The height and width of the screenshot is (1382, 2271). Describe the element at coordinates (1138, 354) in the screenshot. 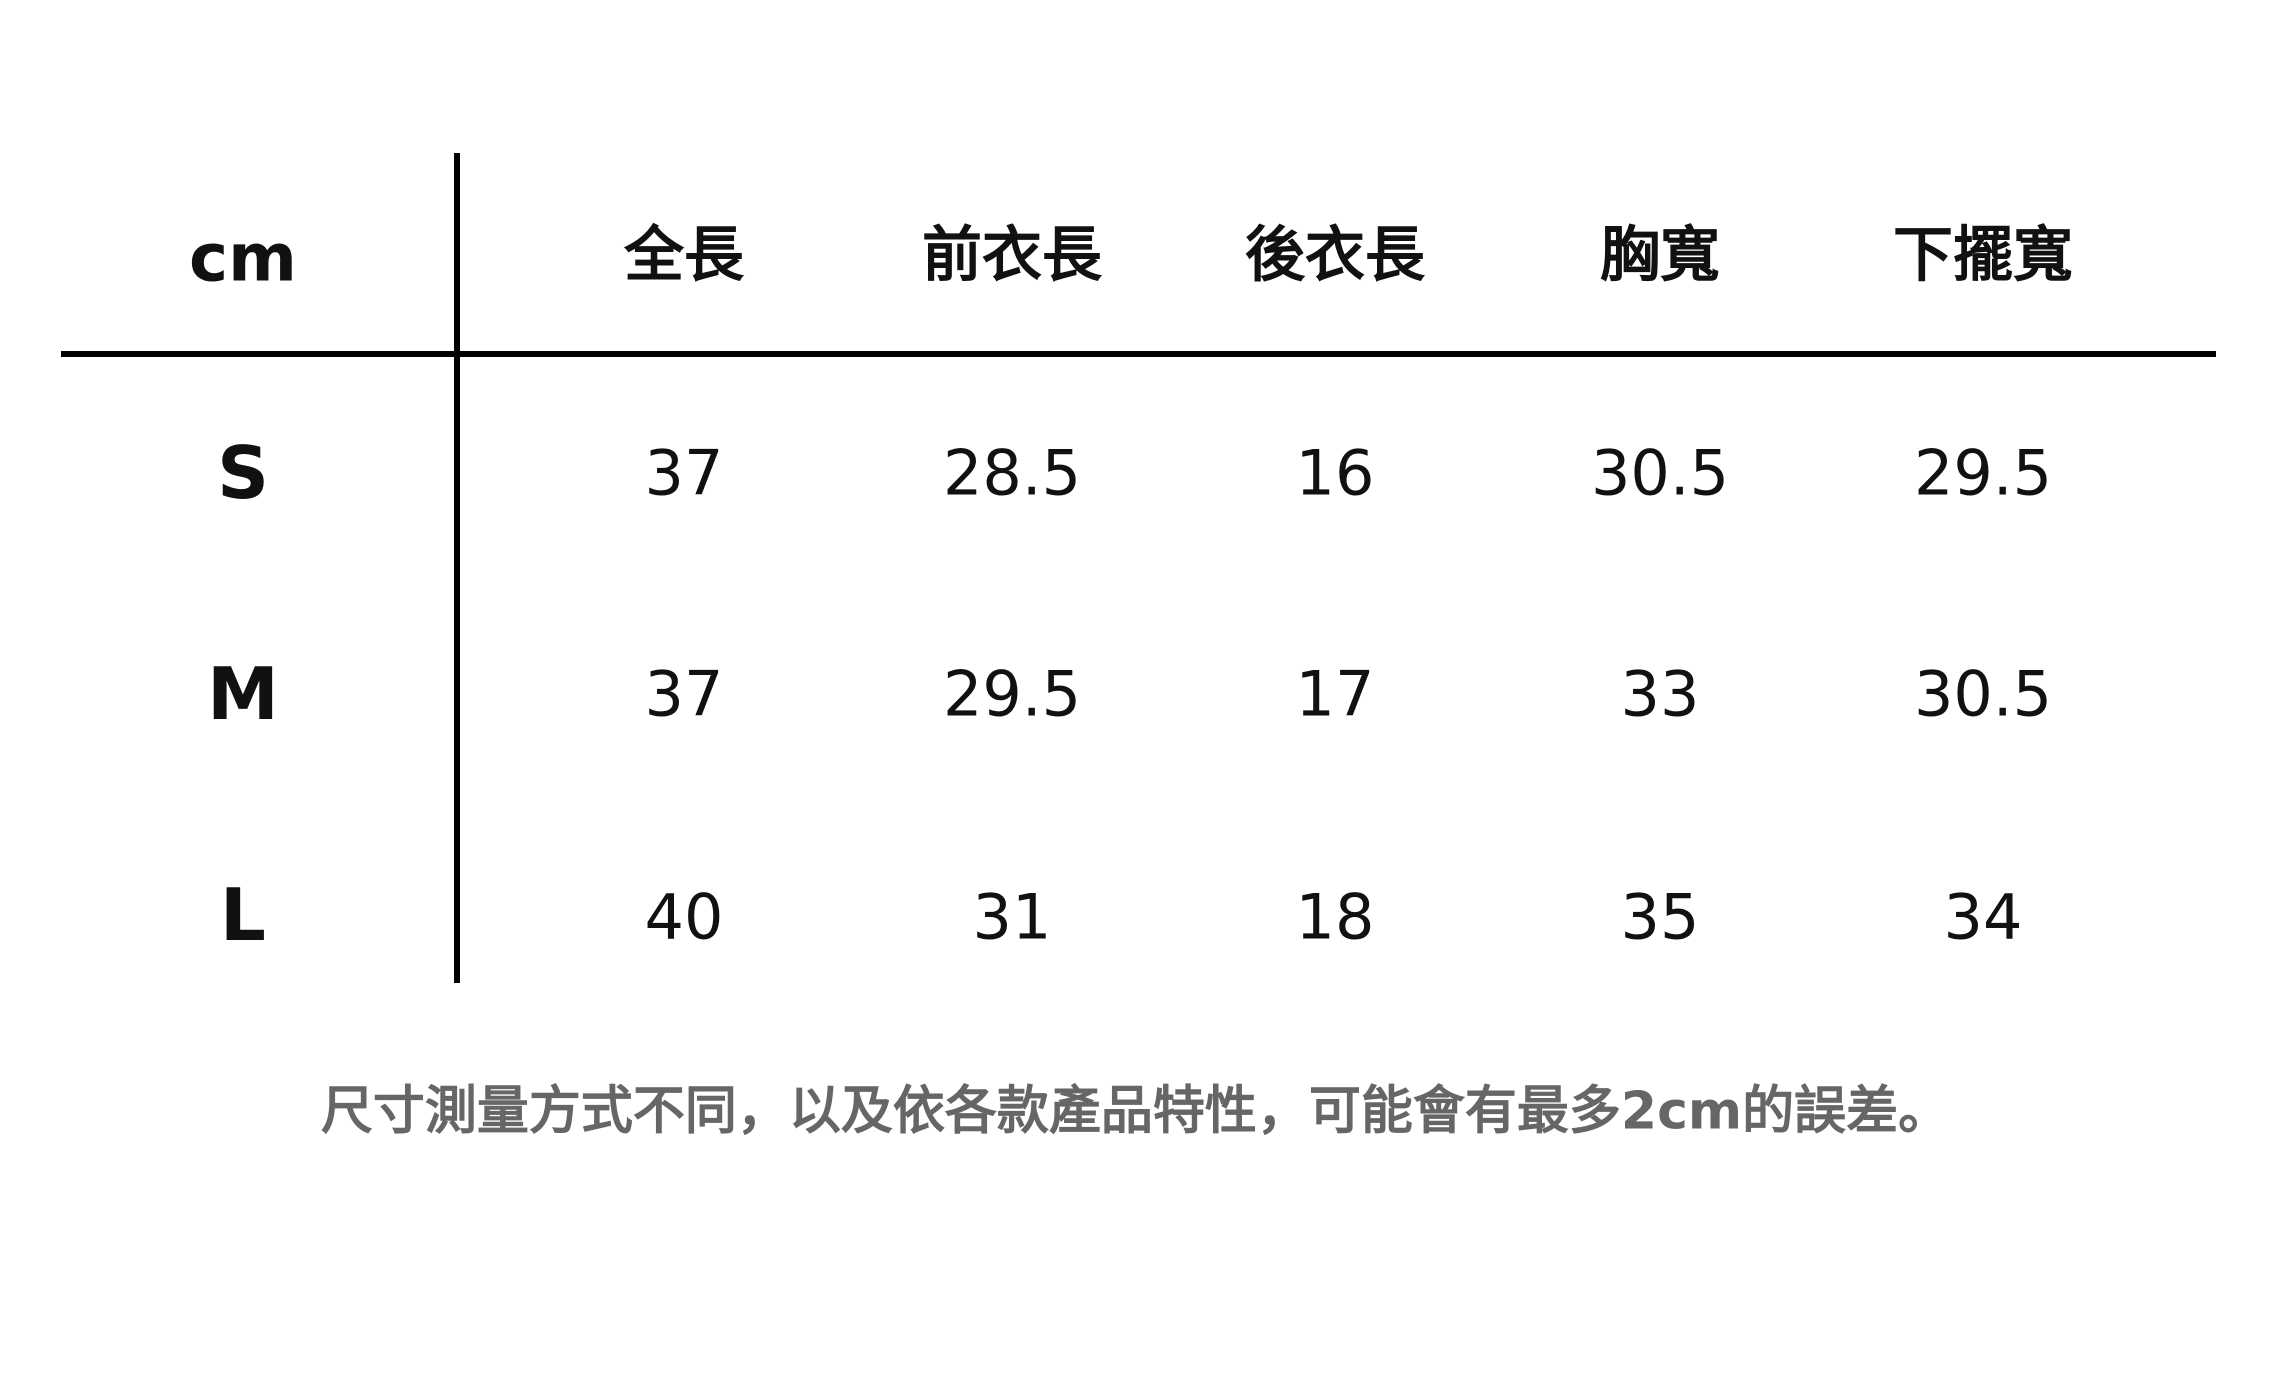

I see `horizontal-divider` at that location.